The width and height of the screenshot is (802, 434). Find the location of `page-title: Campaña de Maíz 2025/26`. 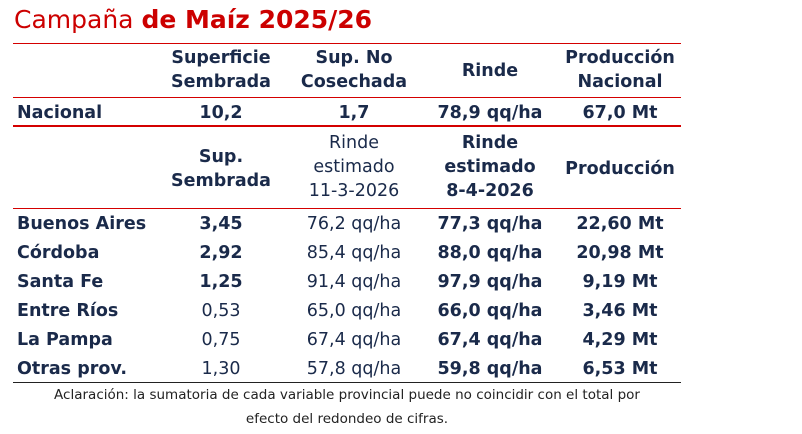

page-title: Campaña de Maíz 2025/26 is located at coordinates (193, 19).